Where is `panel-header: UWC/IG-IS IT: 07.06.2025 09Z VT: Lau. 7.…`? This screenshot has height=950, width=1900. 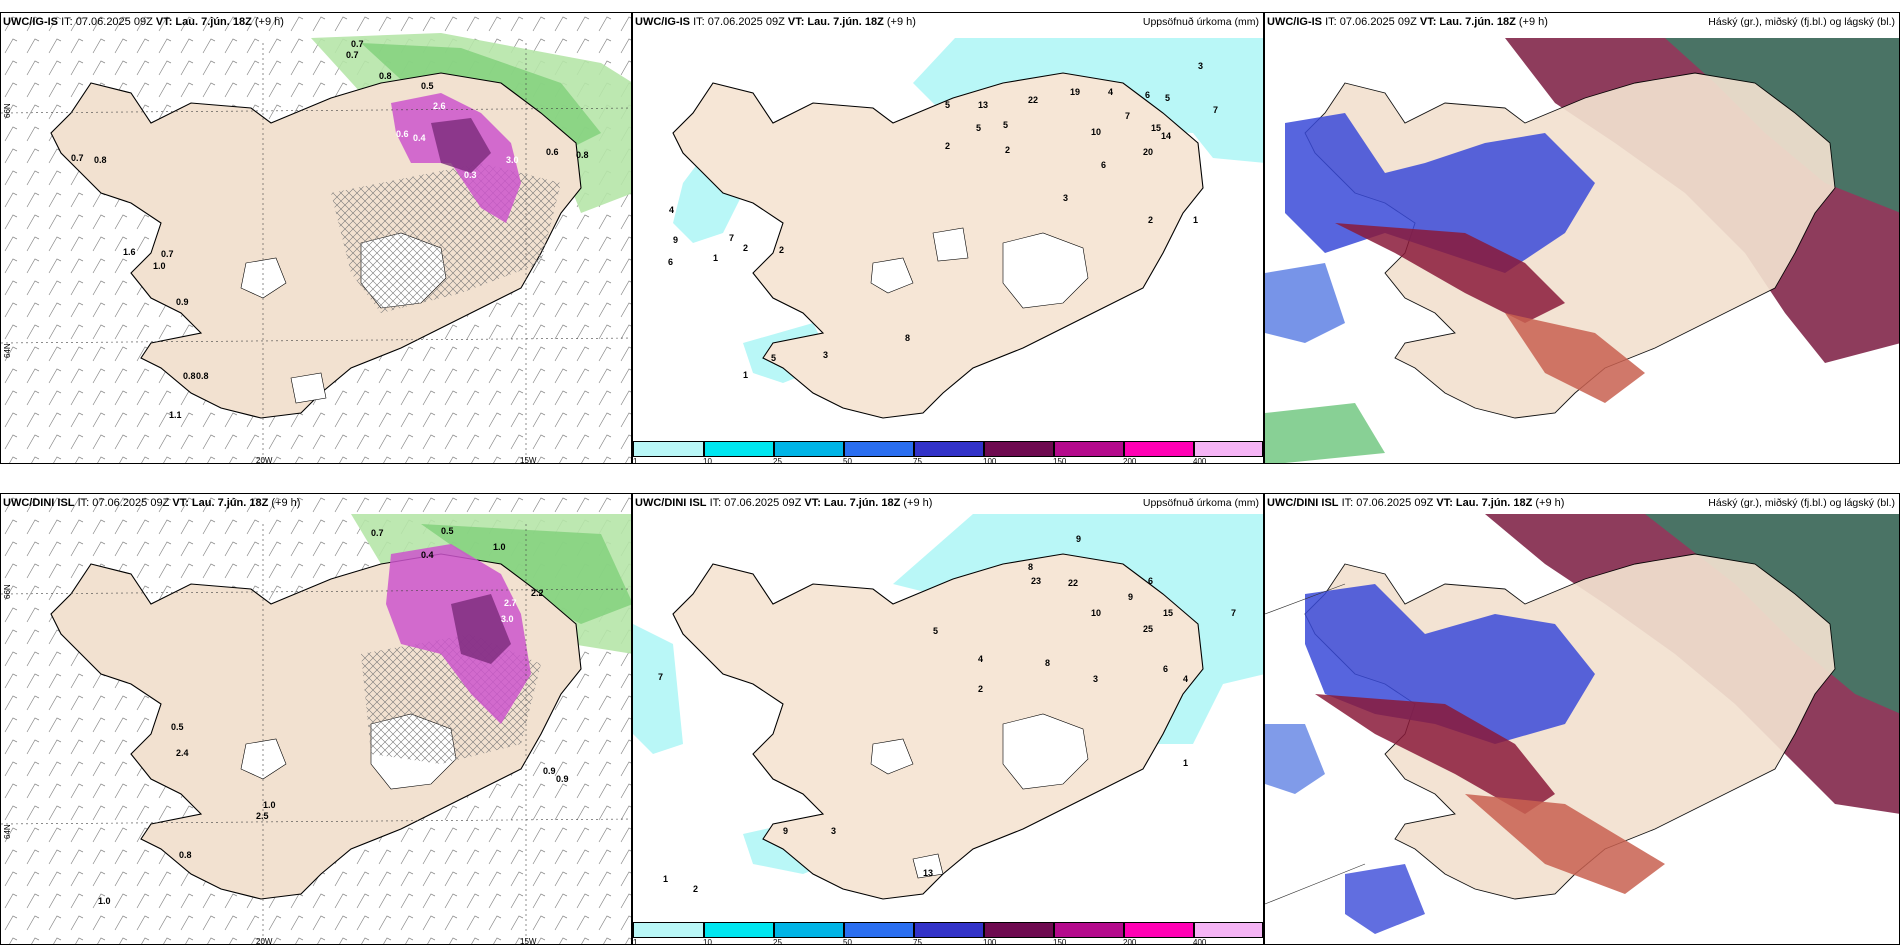 panel-header: UWC/IG-IS IT: 07.06.2025 09Z VT: Lau. 7.… is located at coordinates (1581, 24).